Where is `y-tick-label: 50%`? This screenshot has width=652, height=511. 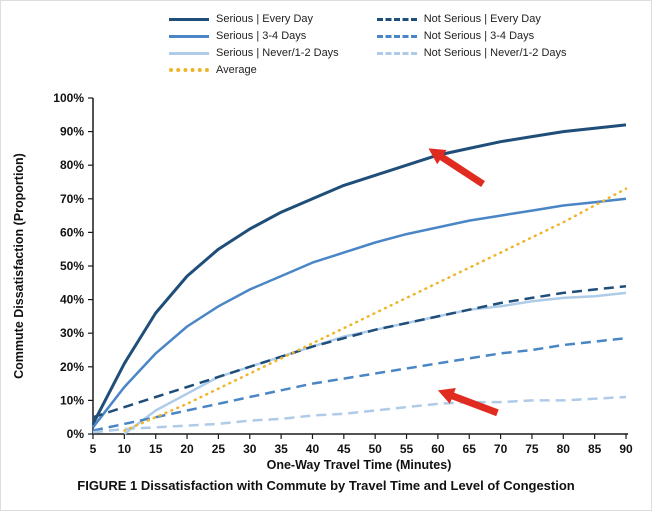
y-tick-label: 50% is located at coordinates (72, 266).